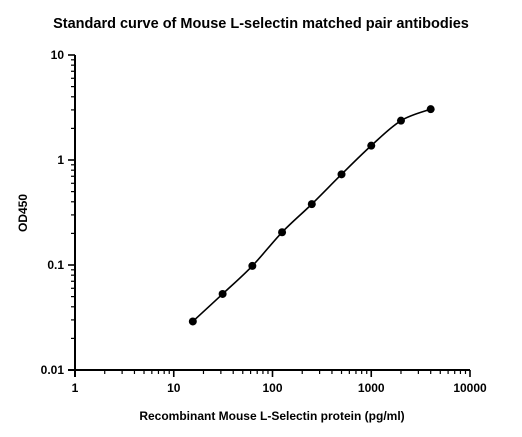  What do you see at coordinates (470, 388) in the screenshot?
I see `x-tick-label: 10000` at bounding box center [470, 388].